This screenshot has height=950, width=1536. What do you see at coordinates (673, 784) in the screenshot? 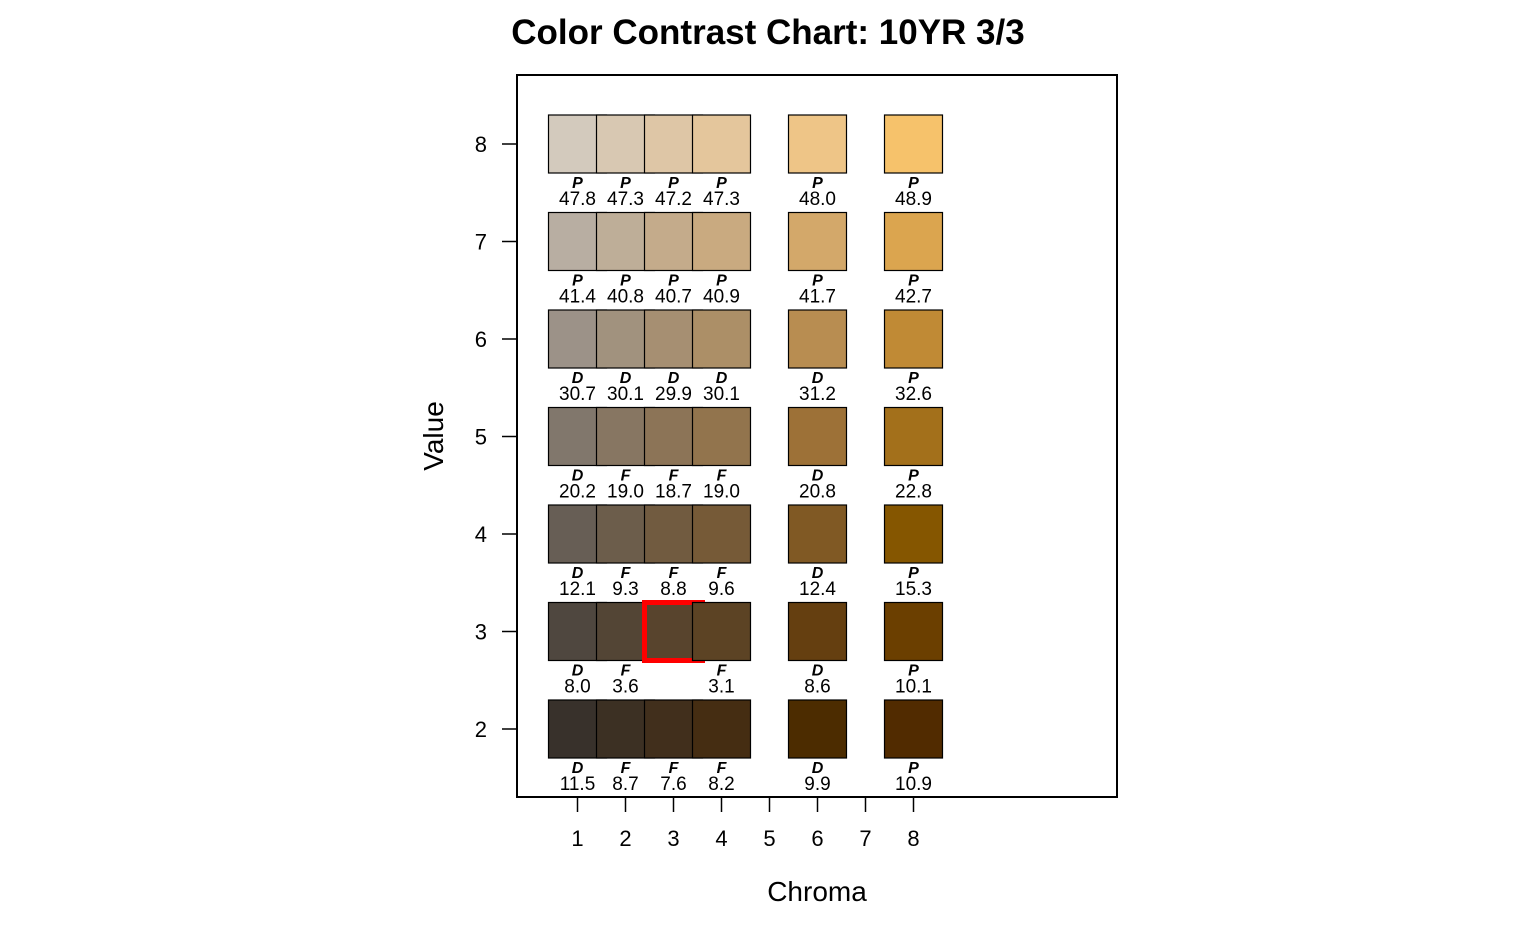
I see `contrast-value-label: 7.6` at bounding box center [673, 784].